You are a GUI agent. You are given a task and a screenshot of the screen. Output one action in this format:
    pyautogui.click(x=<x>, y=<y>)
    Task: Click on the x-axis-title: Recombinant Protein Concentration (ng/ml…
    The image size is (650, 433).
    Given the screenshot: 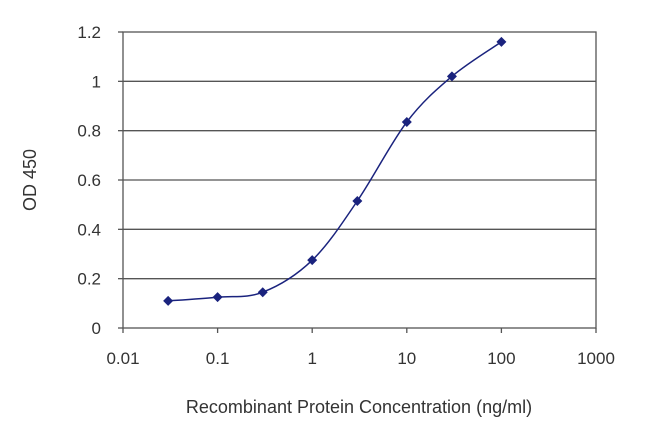 What is the action you would take?
    pyautogui.click(x=359, y=407)
    